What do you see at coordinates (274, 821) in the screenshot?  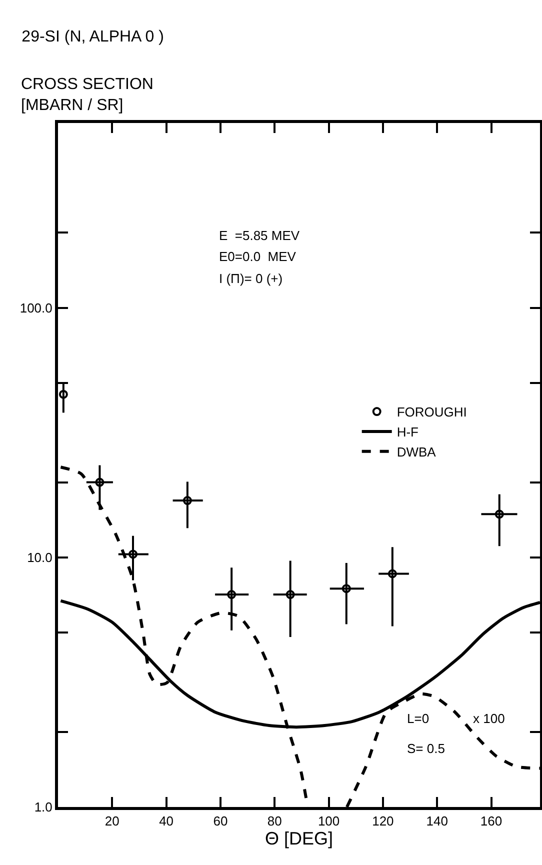 I see `x-tick-label: 80` at bounding box center [274, 821].